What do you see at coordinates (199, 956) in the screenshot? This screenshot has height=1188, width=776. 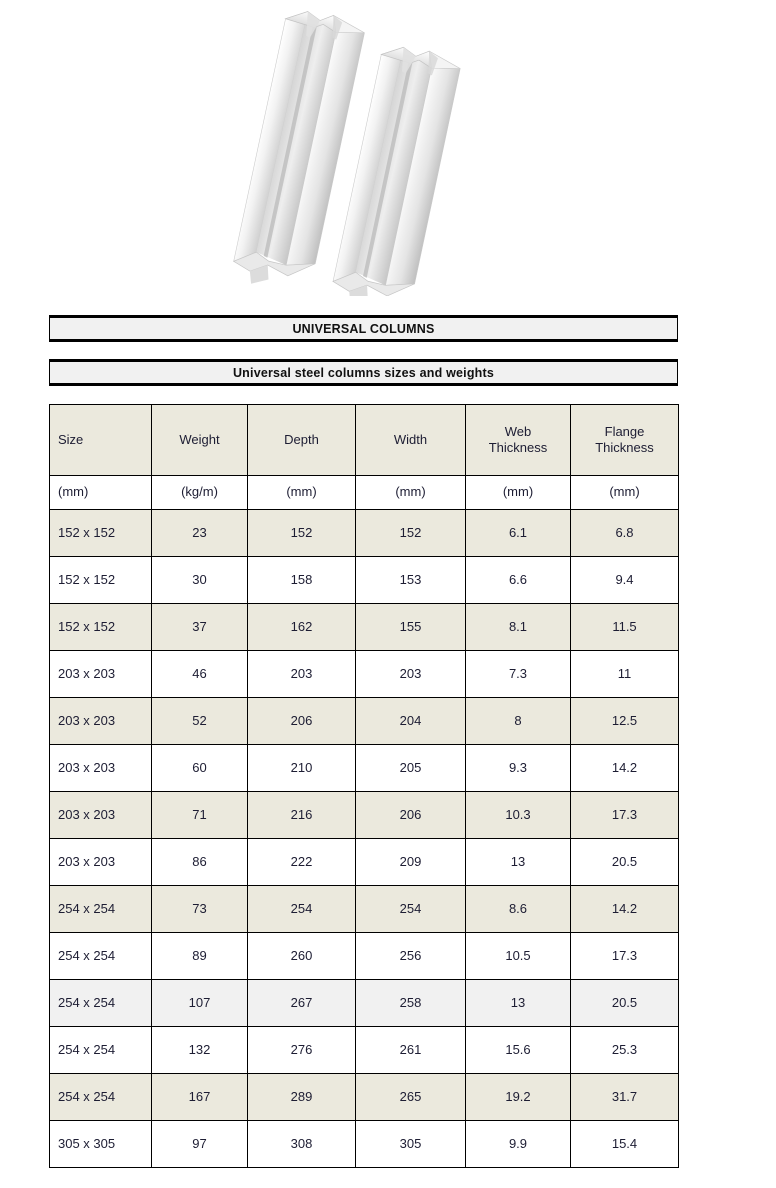 I see `table-cell: 89` at bounding box center [199, 956].